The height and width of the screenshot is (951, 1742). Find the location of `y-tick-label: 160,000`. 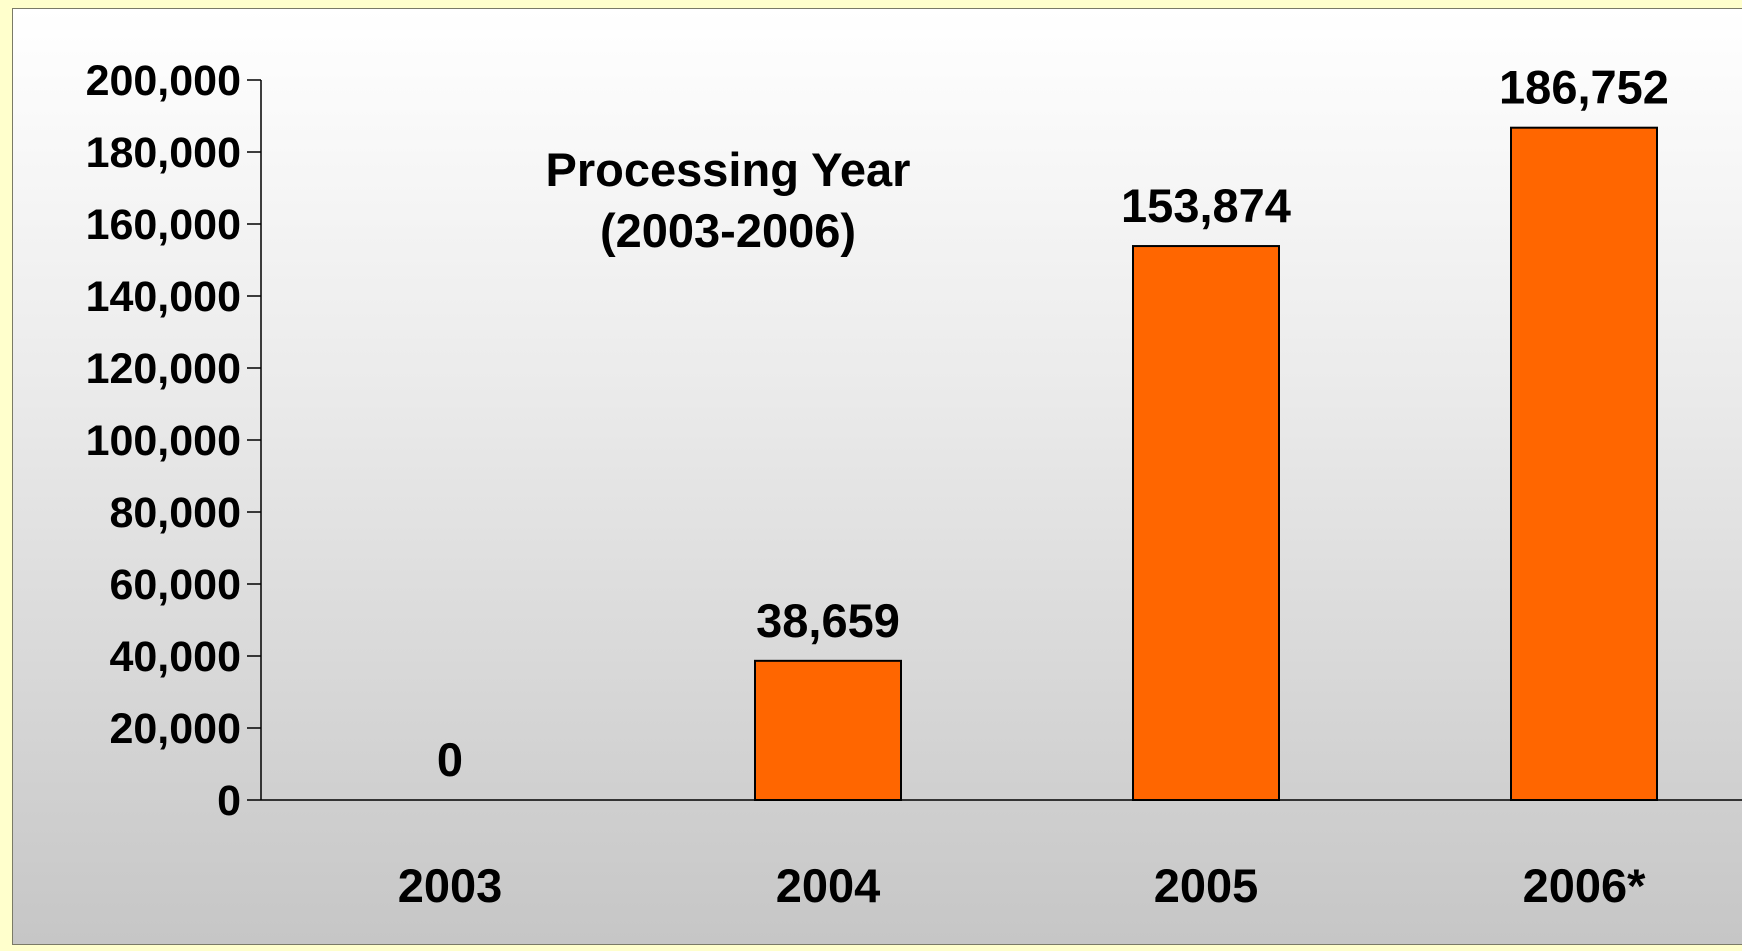

y-tick-label: 160,000 is located at coordinates (163, 225).